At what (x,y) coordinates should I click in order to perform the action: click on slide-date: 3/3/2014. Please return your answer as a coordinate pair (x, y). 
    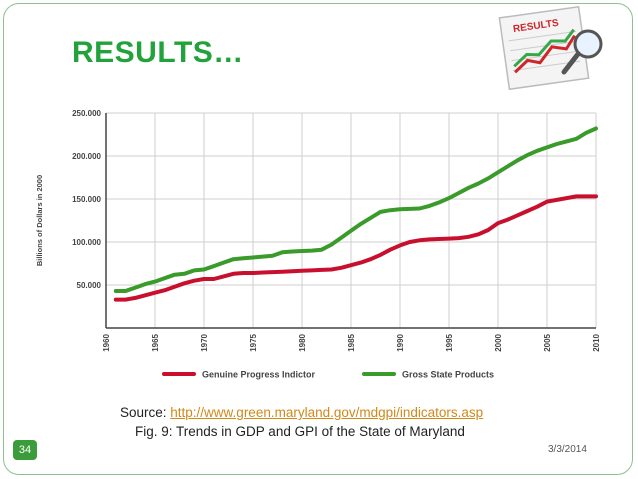
    Looking at the image, I should click on (567, 449).